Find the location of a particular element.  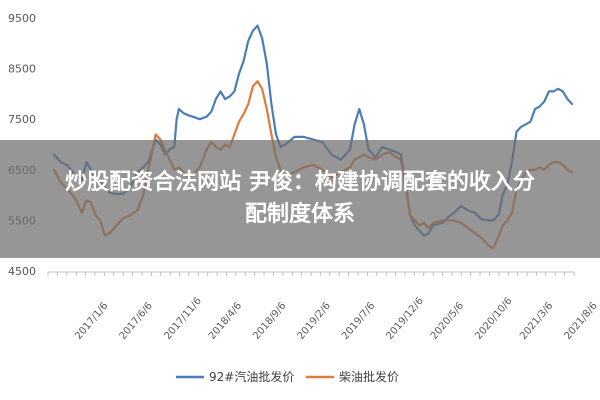

x-tick-label-7: 2019/12/6 is located at coordinates (404, 319).